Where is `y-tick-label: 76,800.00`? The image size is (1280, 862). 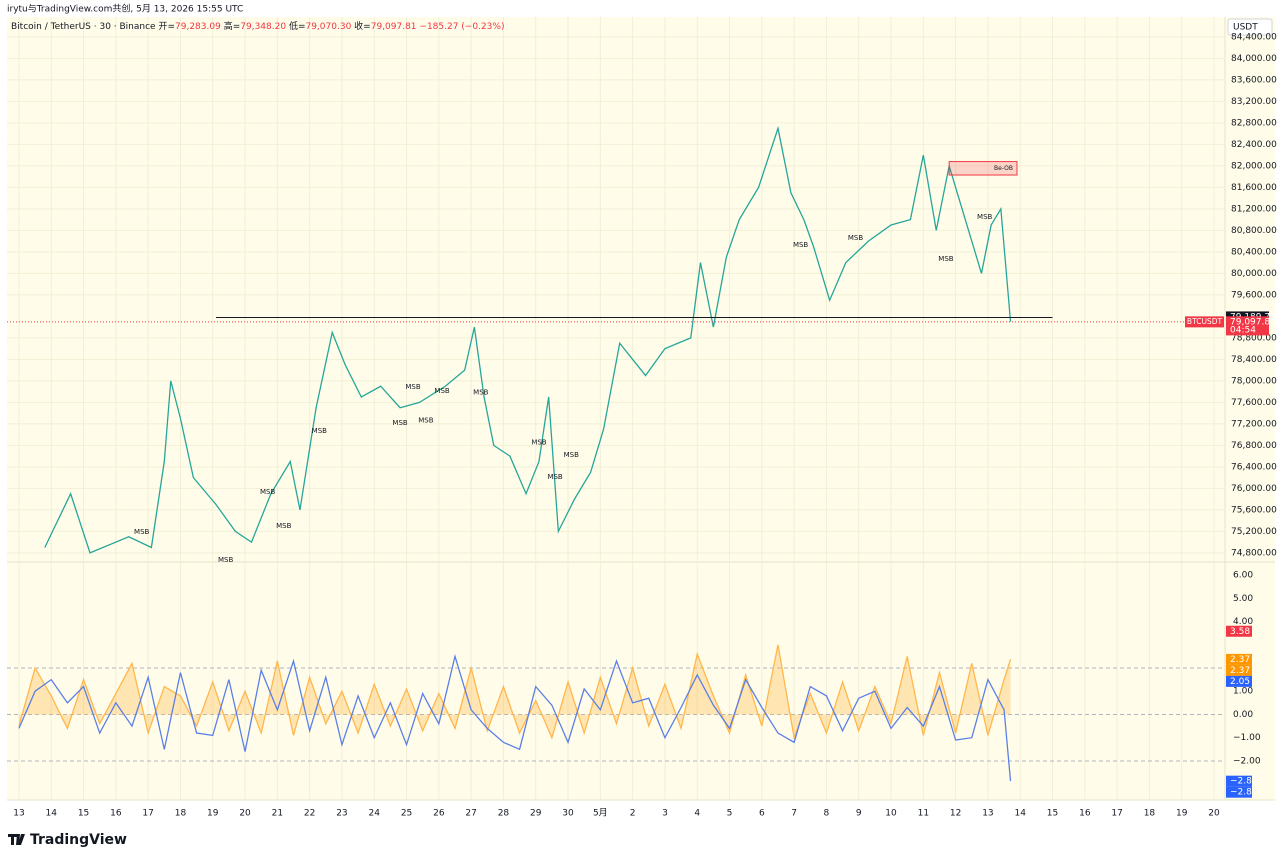 y-tick-label: 76,800.00 is located at coordinates (1254, 446).